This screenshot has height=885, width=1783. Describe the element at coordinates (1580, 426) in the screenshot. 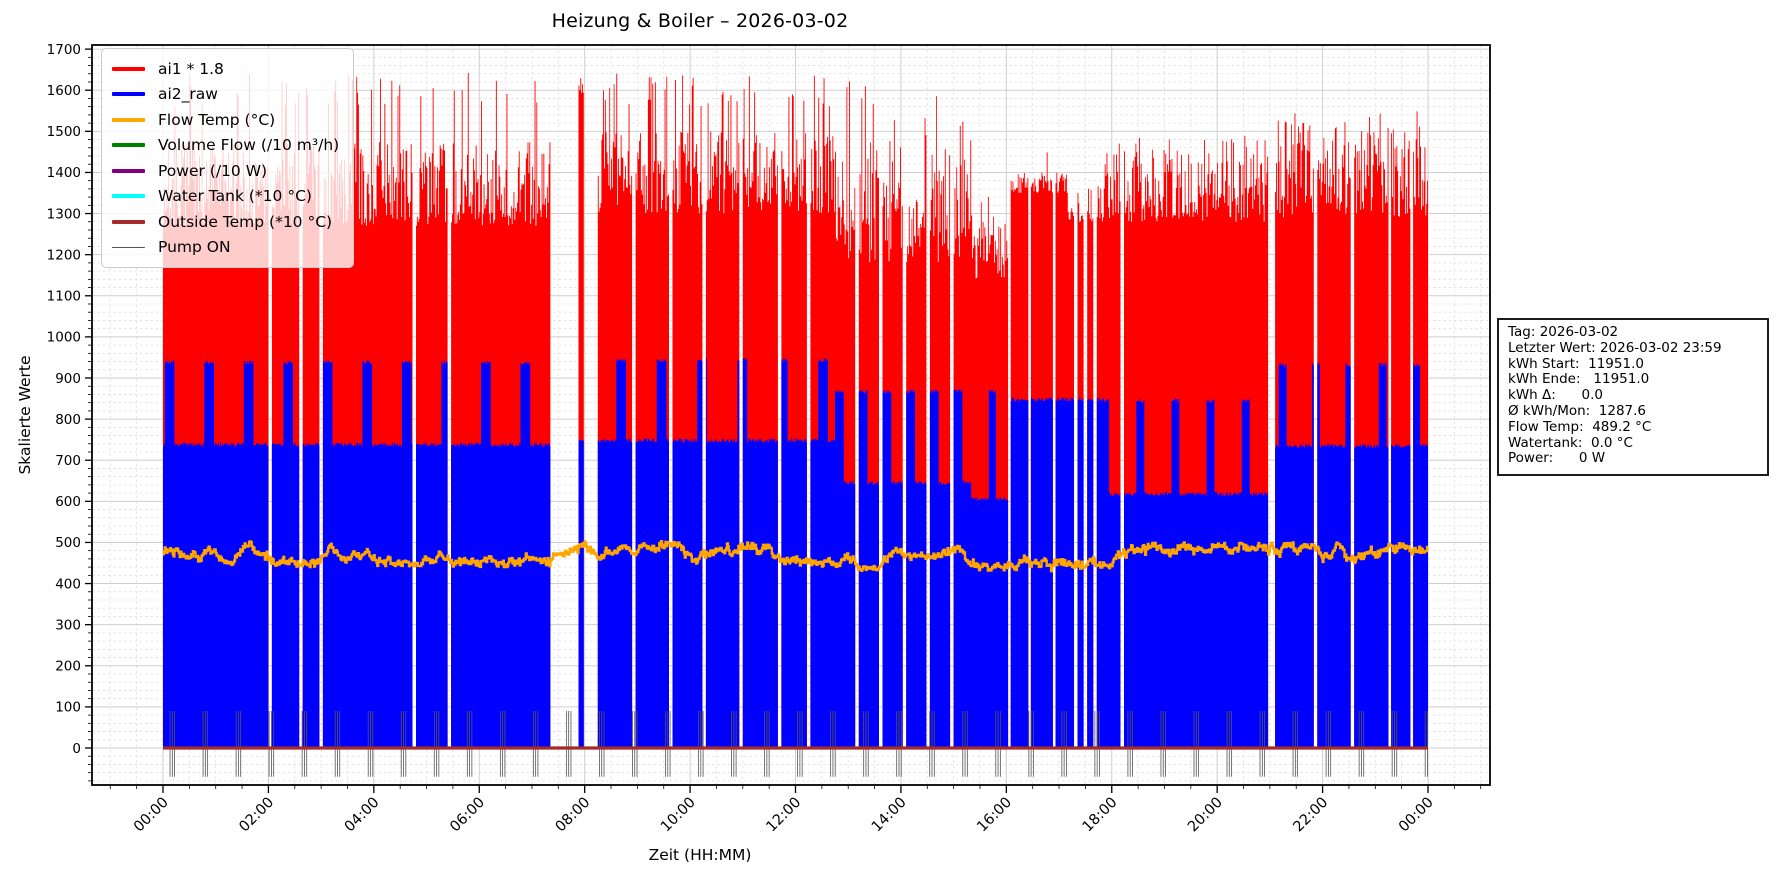

I see `stats-line-6: Flow Temp: 489.2 °C` at that location.